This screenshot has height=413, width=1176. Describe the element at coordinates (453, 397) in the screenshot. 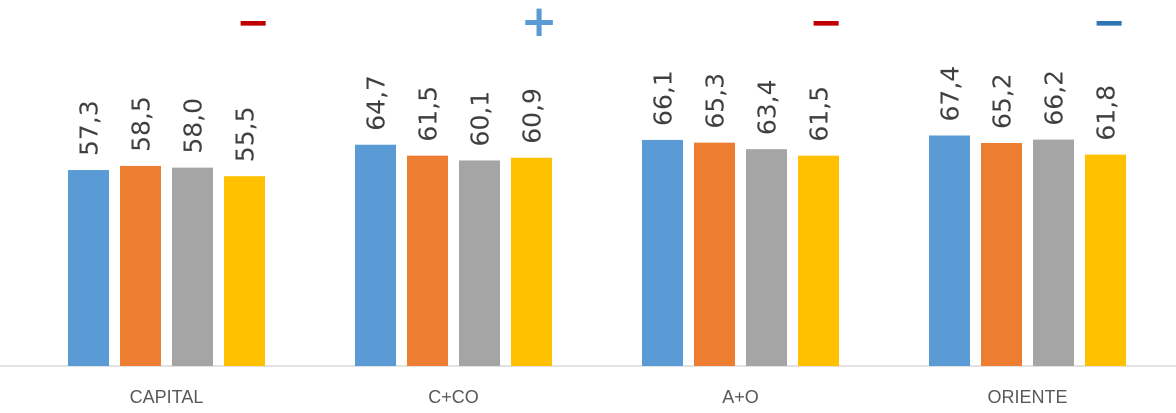

I see `category-label: C+CO` at that location.